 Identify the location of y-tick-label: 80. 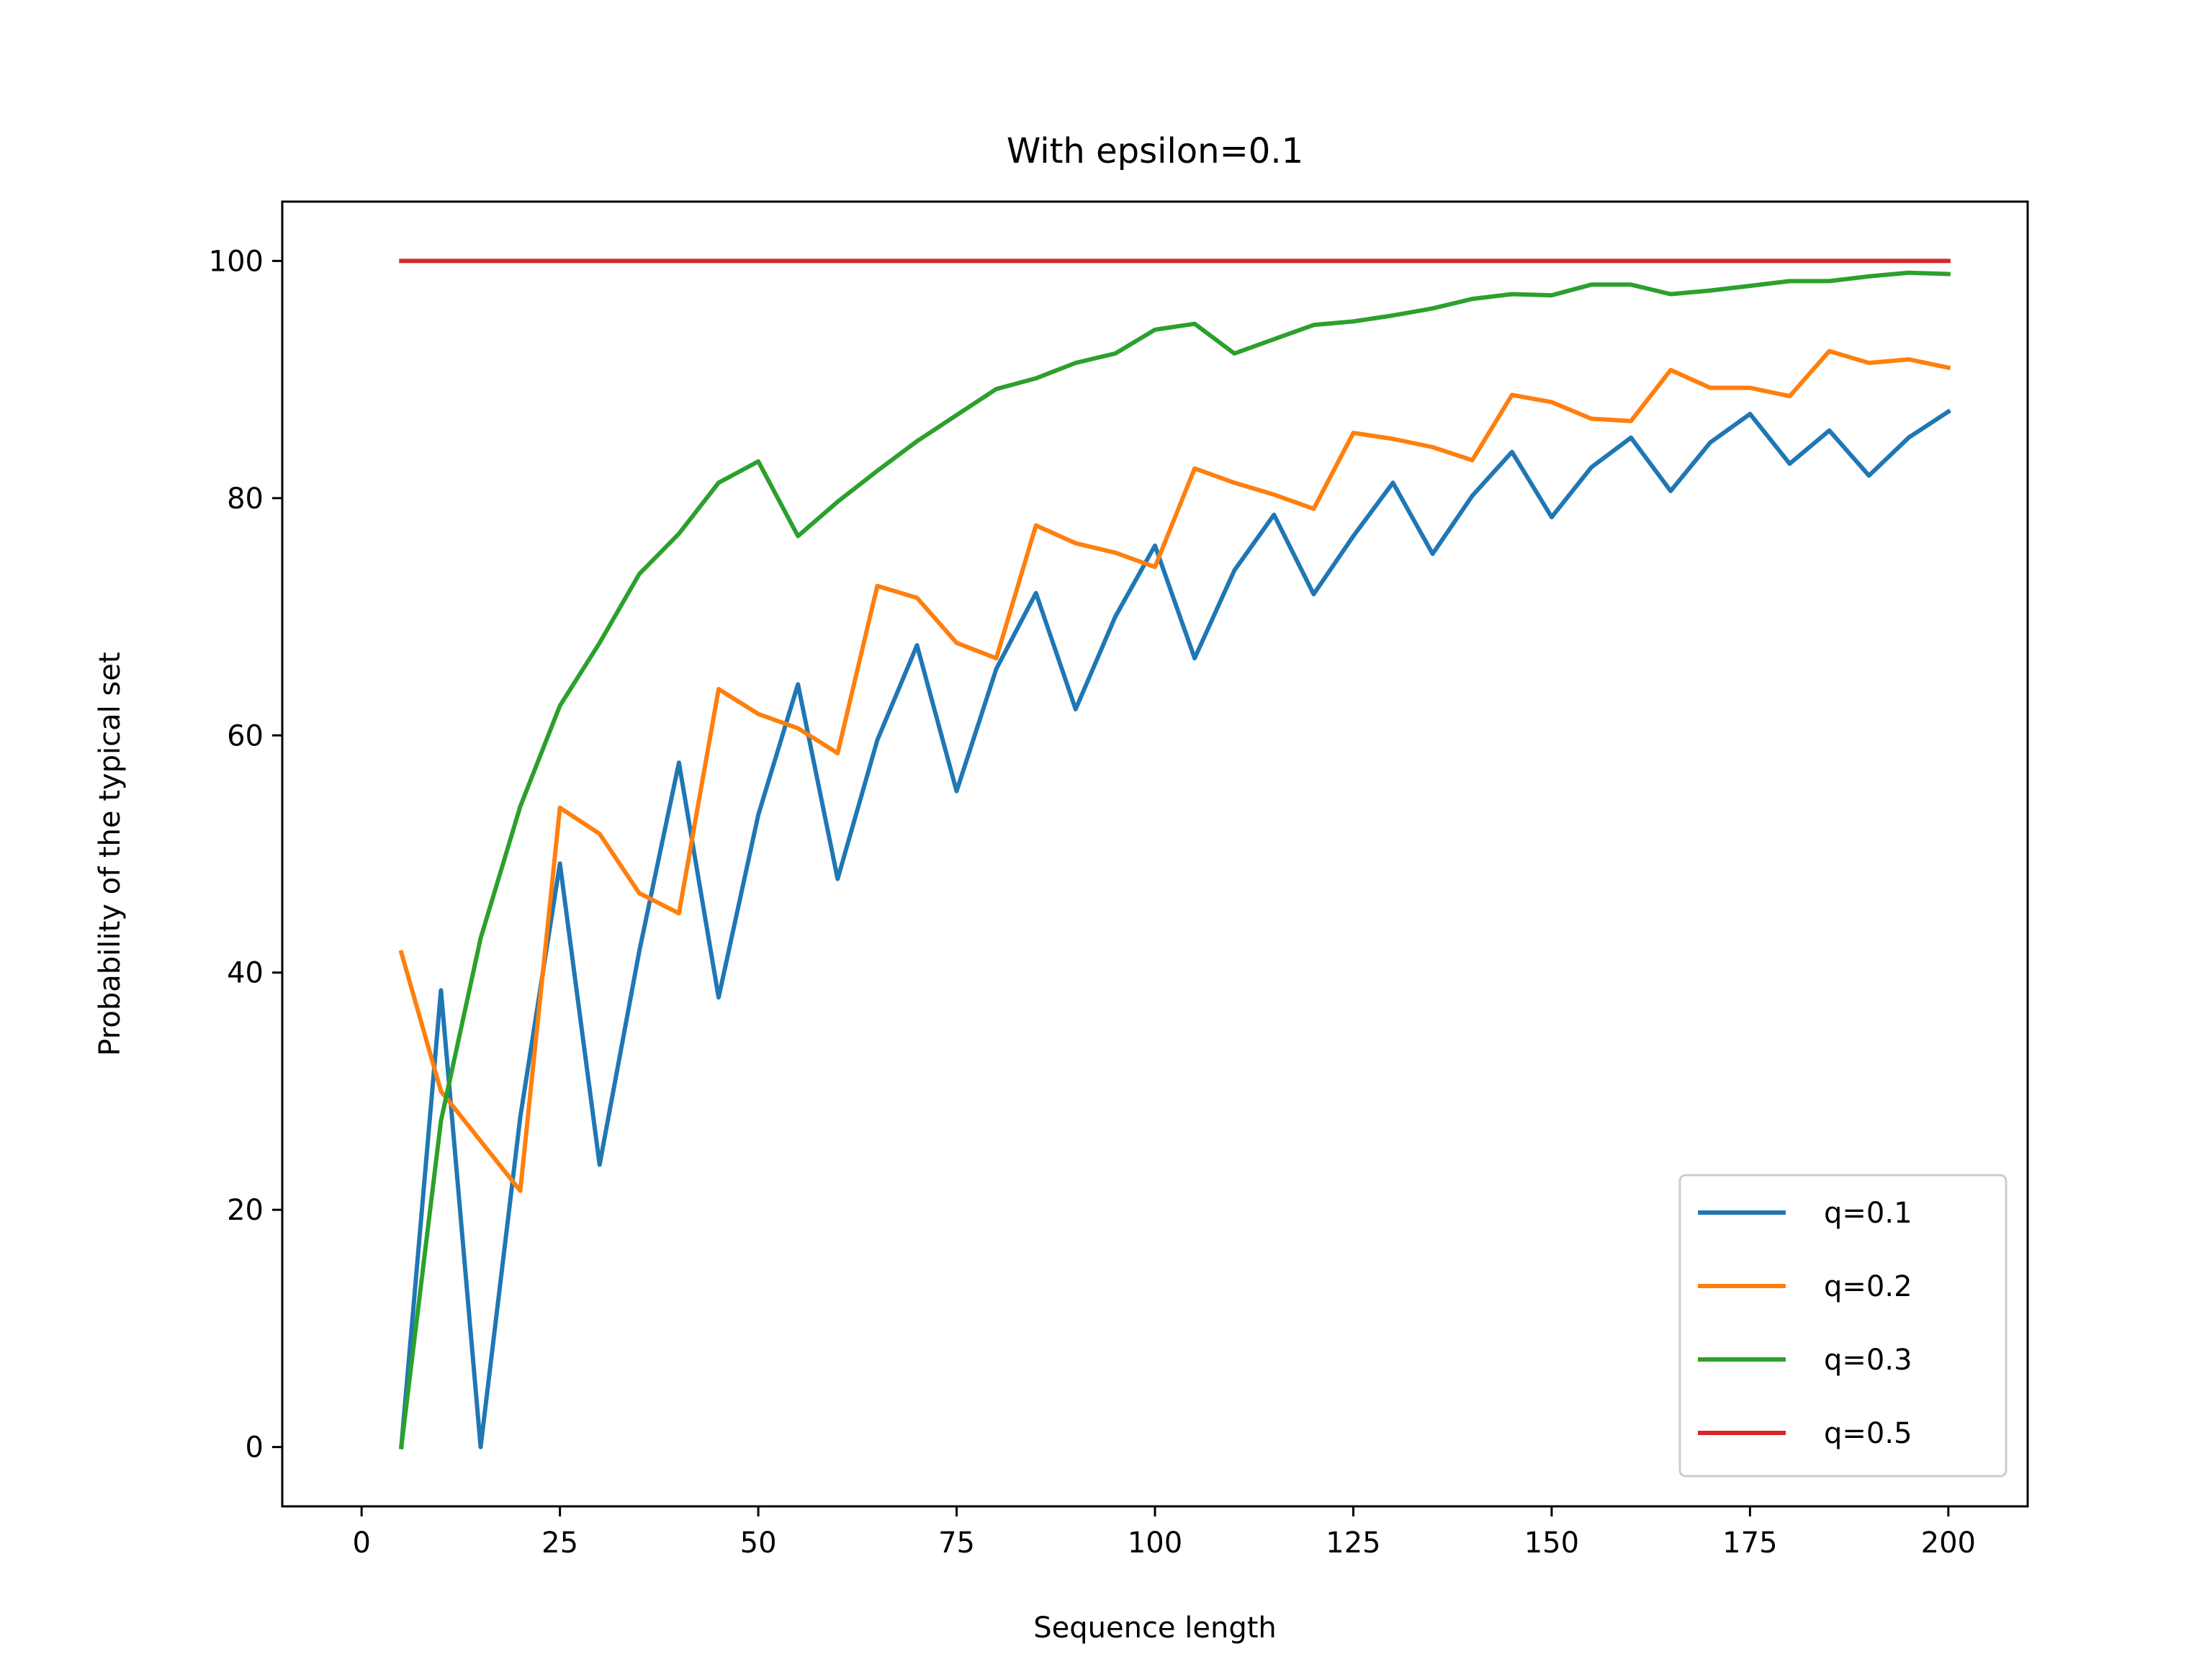
(245, 499).